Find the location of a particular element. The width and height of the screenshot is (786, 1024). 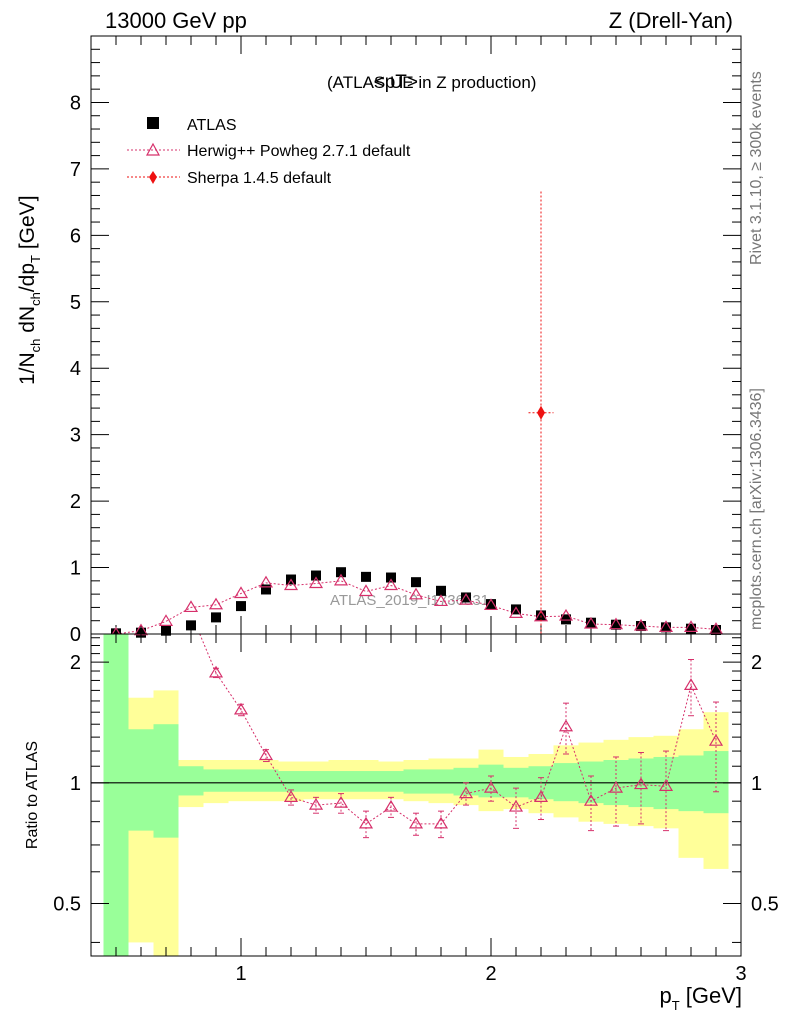

x-tick-label: 3 is located at coordinates (740, 974).